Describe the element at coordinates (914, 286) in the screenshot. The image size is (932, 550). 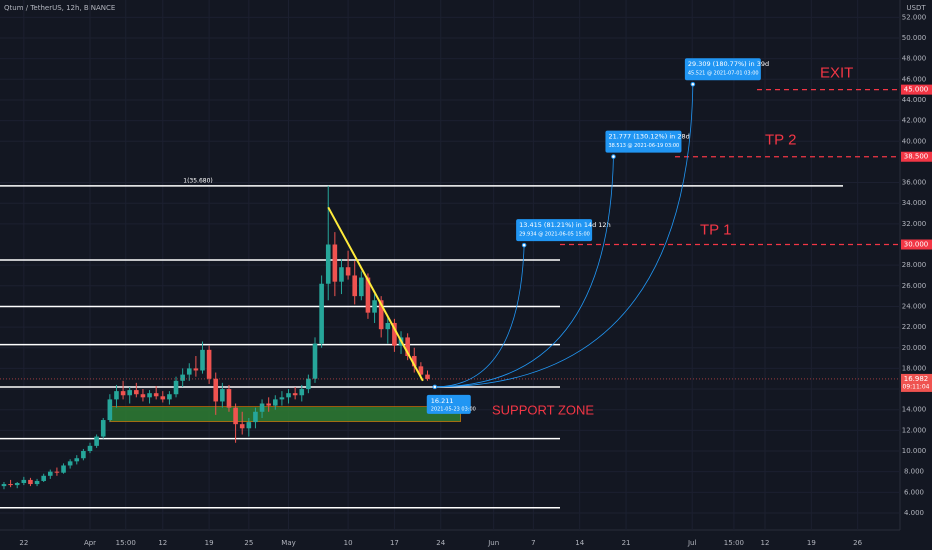
I see `y-tick-label: 26.000` at that location.